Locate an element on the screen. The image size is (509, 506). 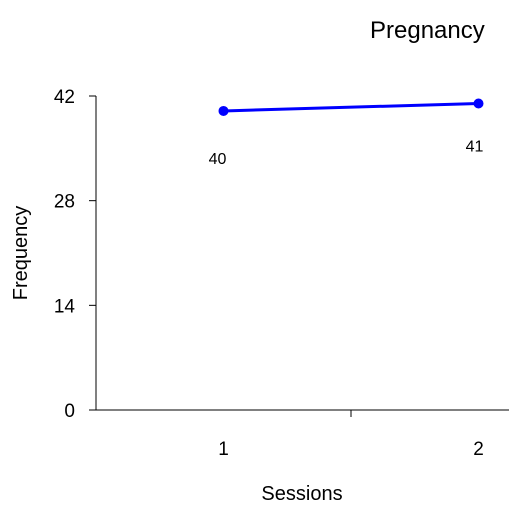
x-tick-label: 2 is located at coordinates (478, 449).